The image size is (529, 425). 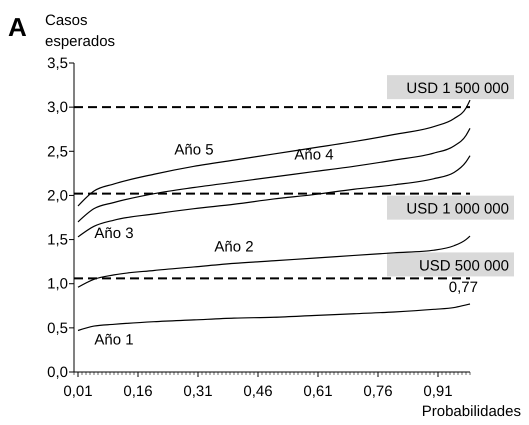 I want to click on x-tick-label: 0,31, so click(x=198, y=391).